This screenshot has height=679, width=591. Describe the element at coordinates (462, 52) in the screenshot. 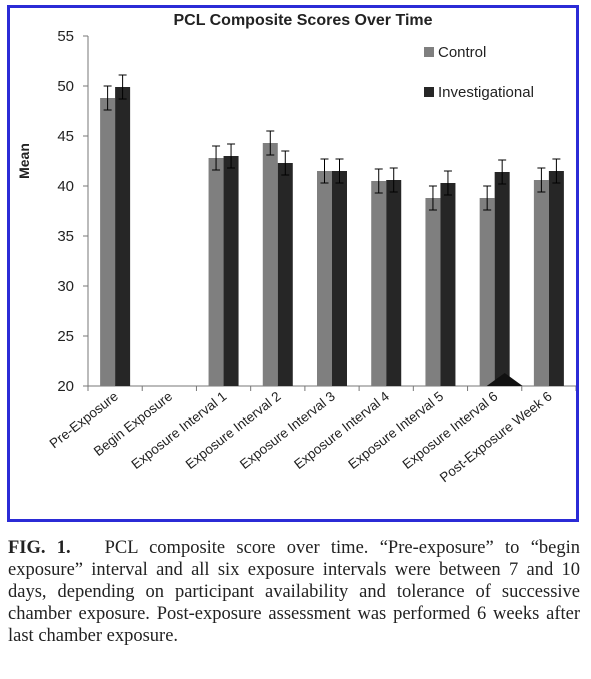

I see `legend-label-control: Control` at that location.